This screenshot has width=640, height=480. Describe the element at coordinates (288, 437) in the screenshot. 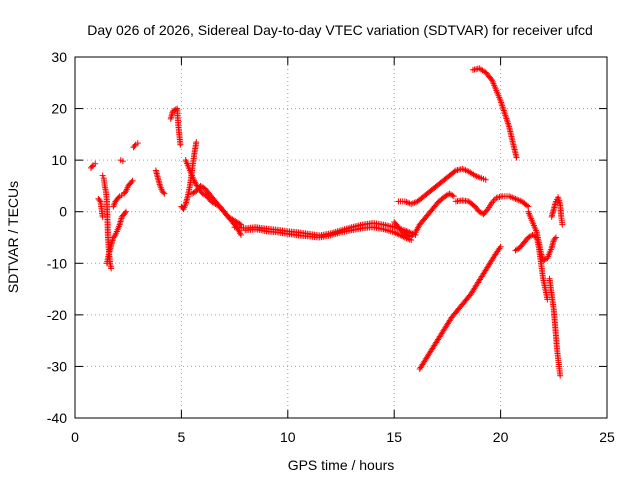

I see `x-tick-label: 10` at that location.